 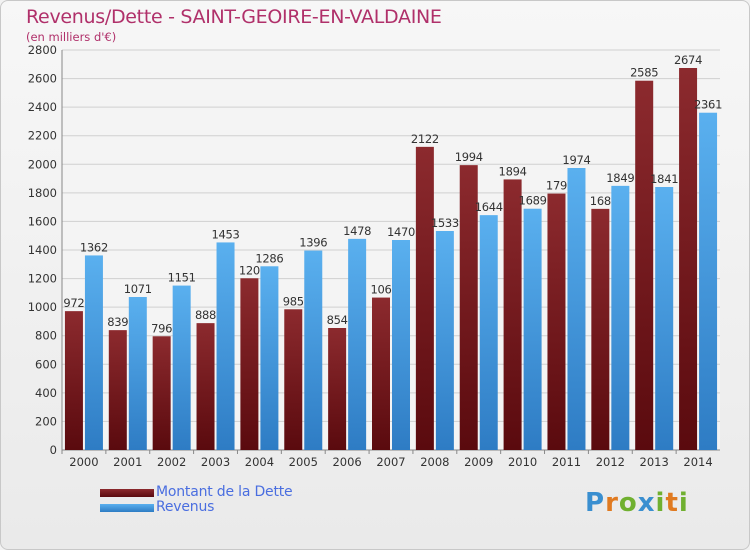 I want to click on y-tick-label-2400: 2400, so click(x=42, y=107).